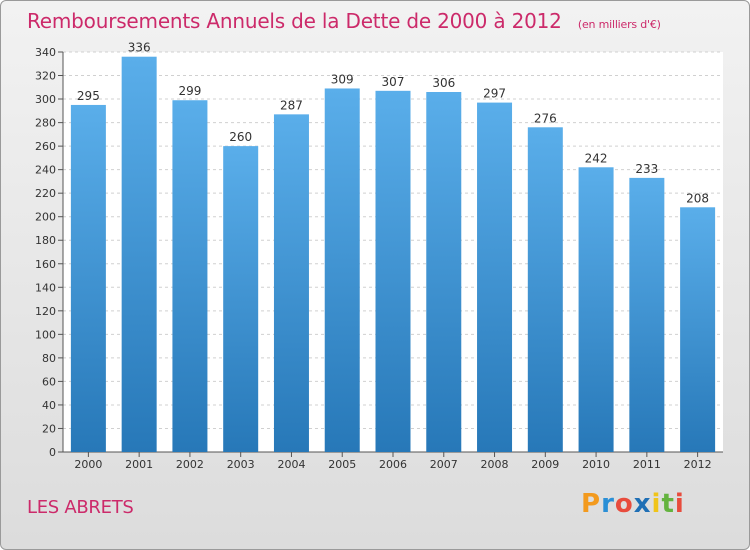 The width and height of the screenshot is (750, 550). I want to click on y-tick-label: 300, so click(45, 99).